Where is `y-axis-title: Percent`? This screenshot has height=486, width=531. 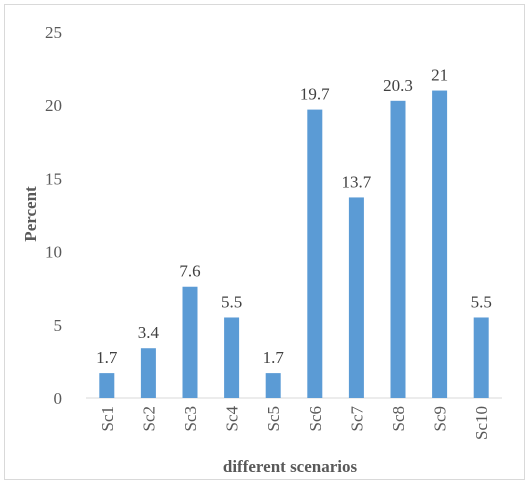 y-axis-title: Percent is located at coordinates (30, 214).